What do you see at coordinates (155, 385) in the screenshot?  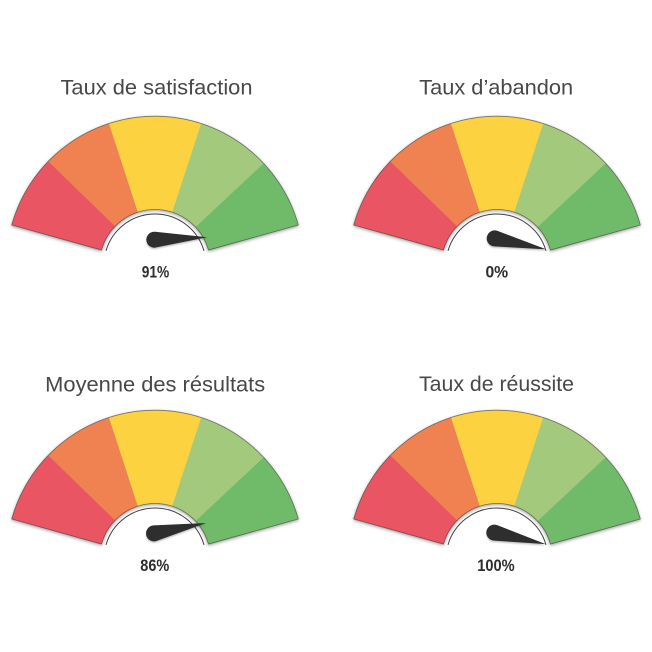 I see `svg-text: Moyenne des résultats` at bounding box center [155, 385].